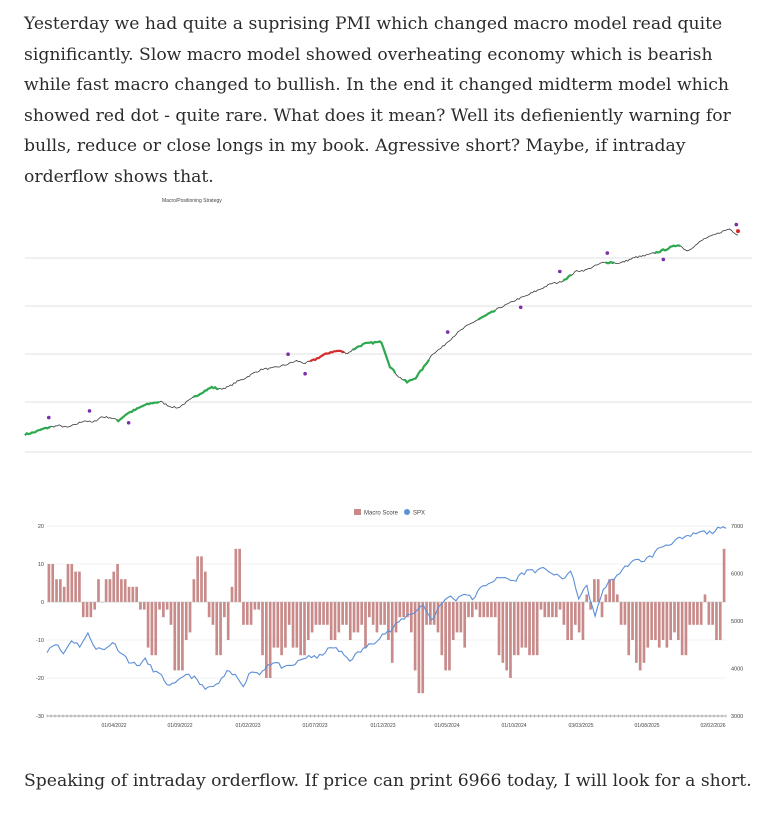 This screenshot has width=771, height=827. Describe the element at coordinates (513, 726) in the screenshot. I see `x-tick-label: 01/10/2024` at that location.